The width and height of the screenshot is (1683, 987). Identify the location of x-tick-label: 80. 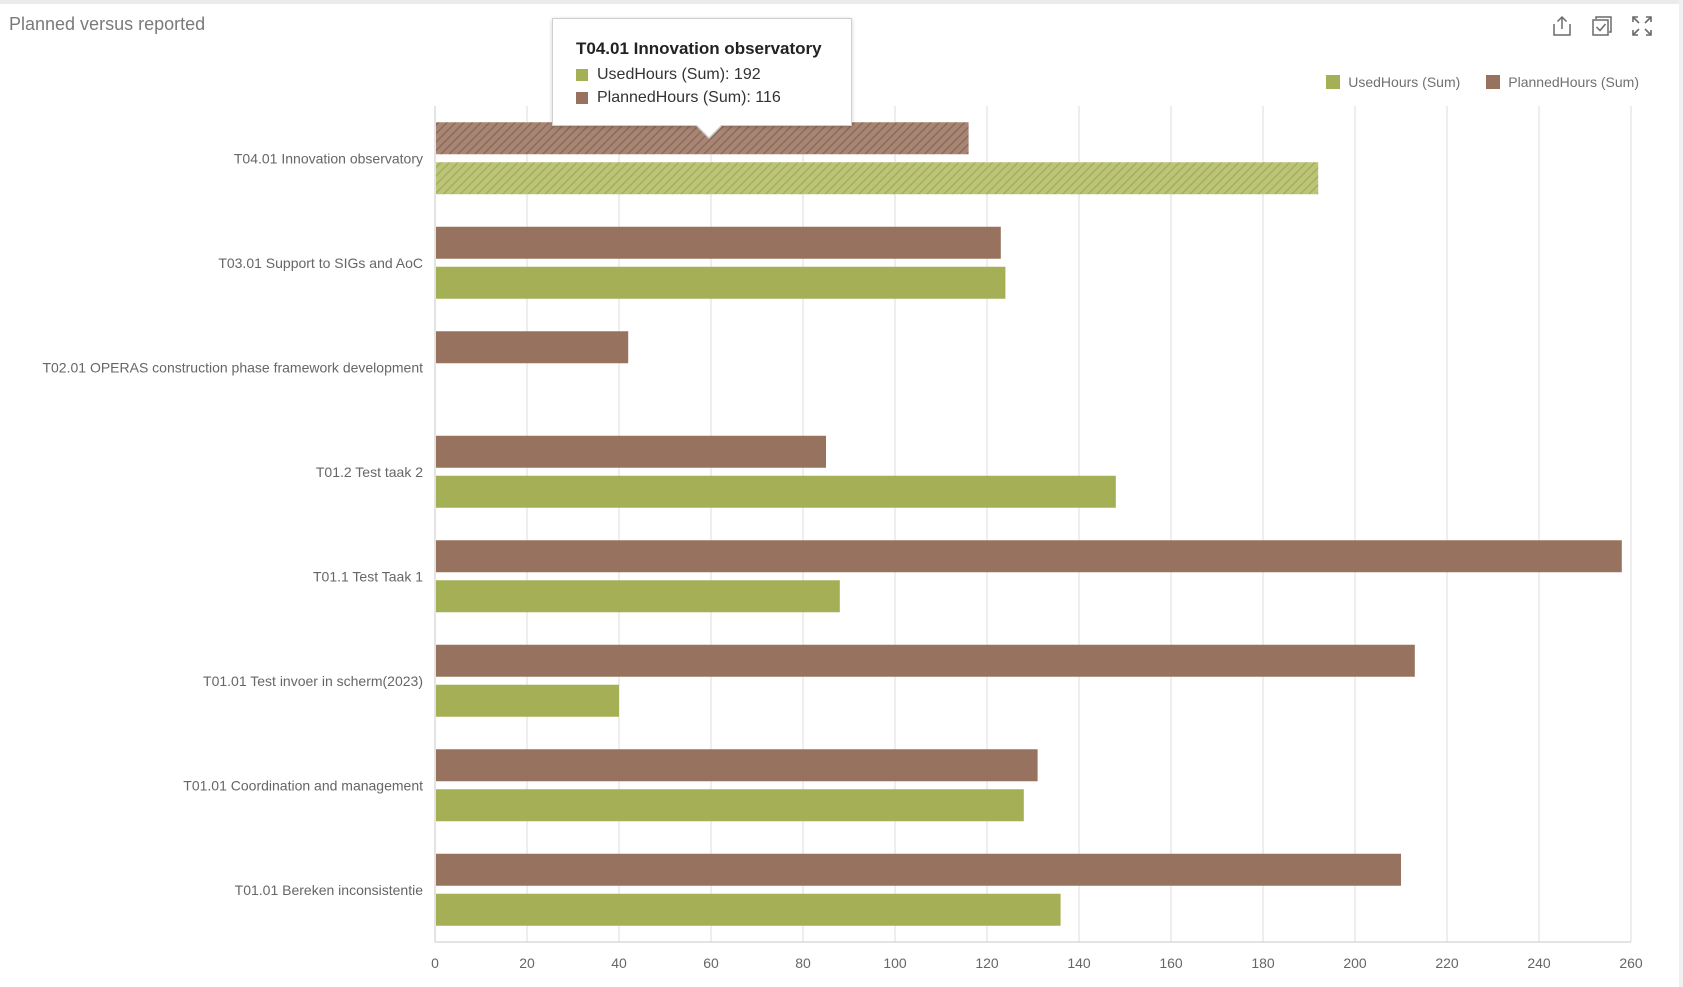
(803, 963).